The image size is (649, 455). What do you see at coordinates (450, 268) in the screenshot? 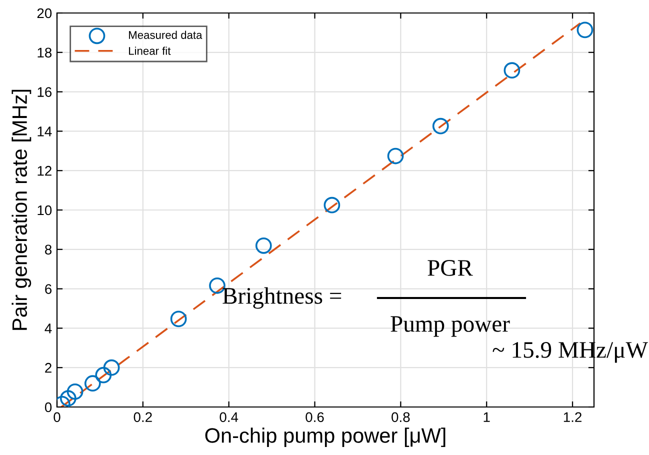
I see `annotation: PGR` at bounding box center [450, 268].